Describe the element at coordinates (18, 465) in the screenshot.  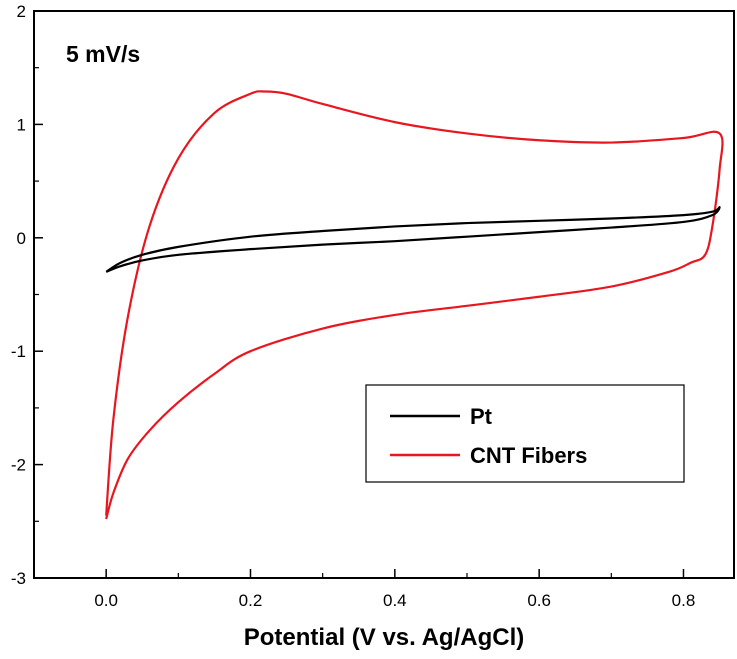
I see `y-tick-label: -2` at that location.